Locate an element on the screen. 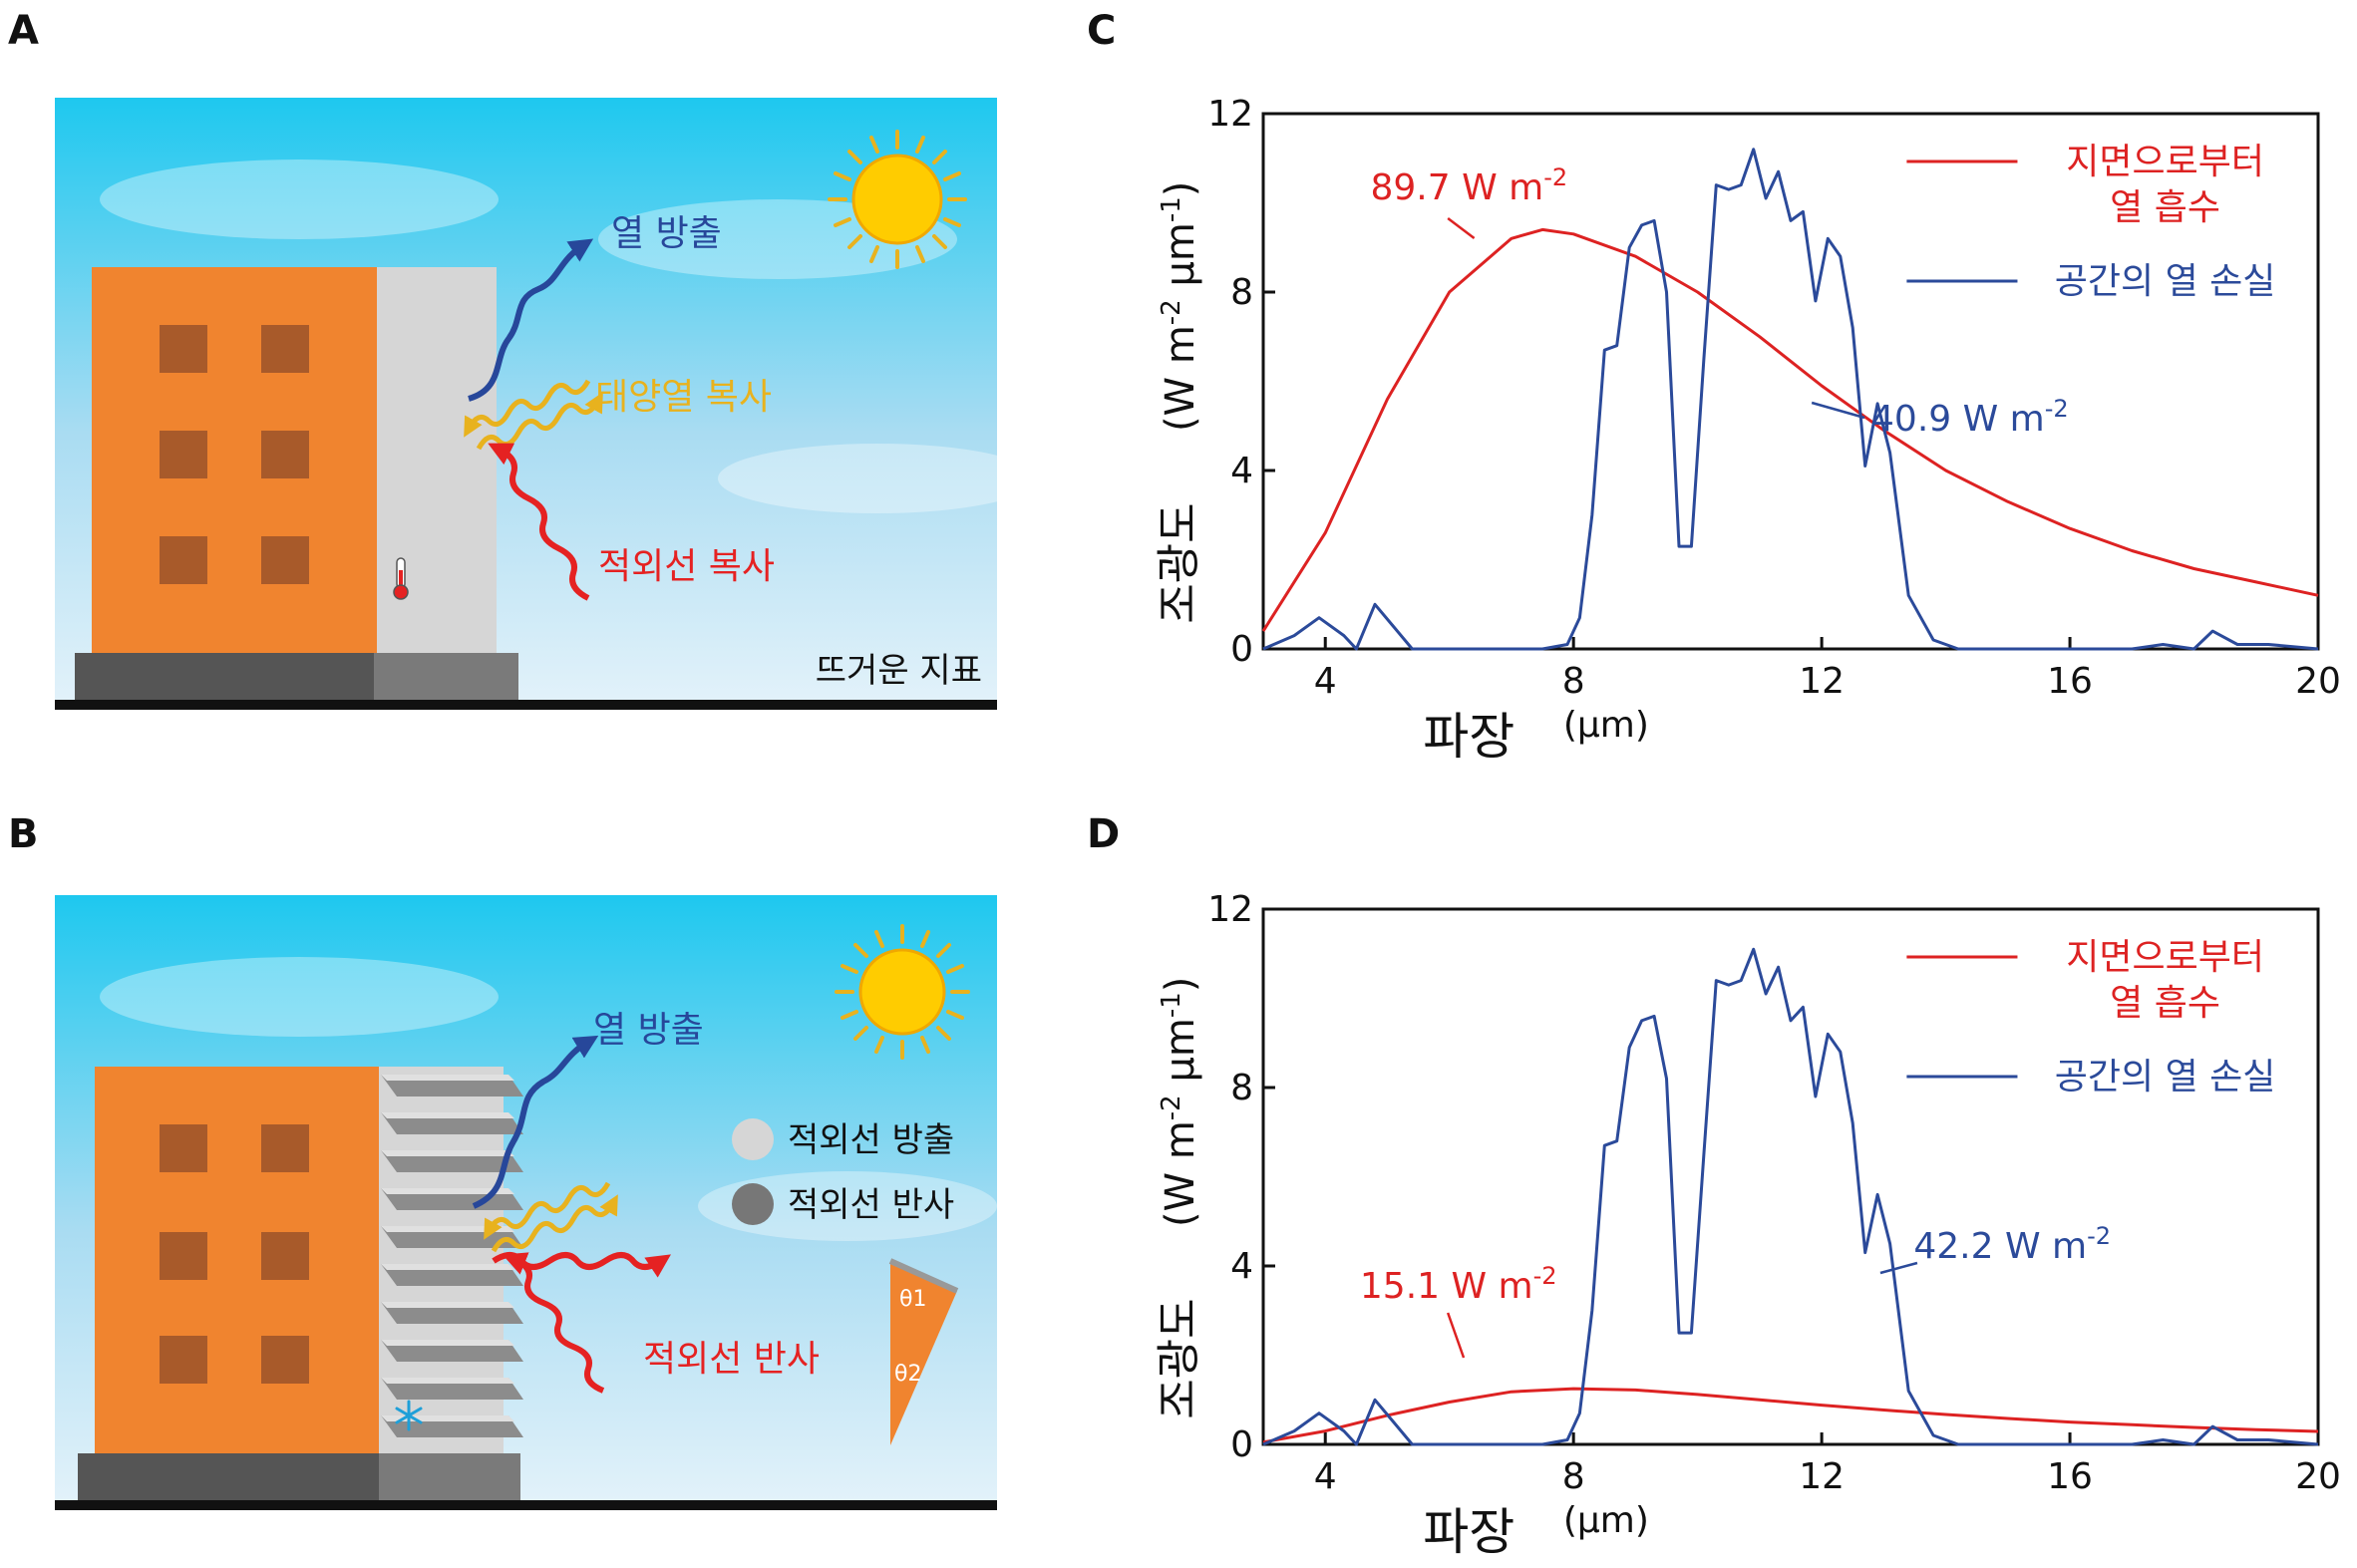 The width and height of the screenshot is (2357, 1568). infrared-reflect-arrow-in is located at coordinates (553, 1323).